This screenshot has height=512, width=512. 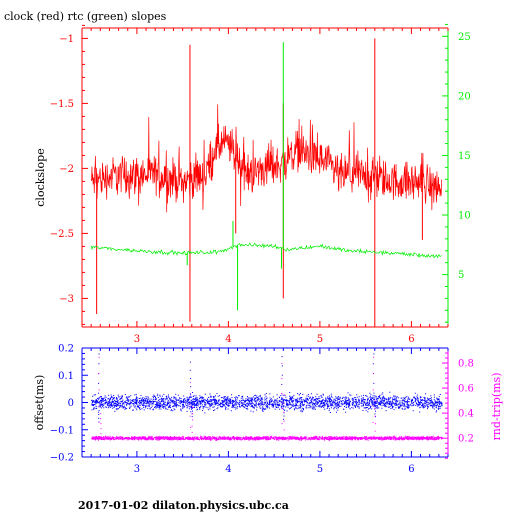 What do you see at coordinates (464, 96) in the screenshot?
I see `y2-tick-label: 20` at bounding box center [464, 96].